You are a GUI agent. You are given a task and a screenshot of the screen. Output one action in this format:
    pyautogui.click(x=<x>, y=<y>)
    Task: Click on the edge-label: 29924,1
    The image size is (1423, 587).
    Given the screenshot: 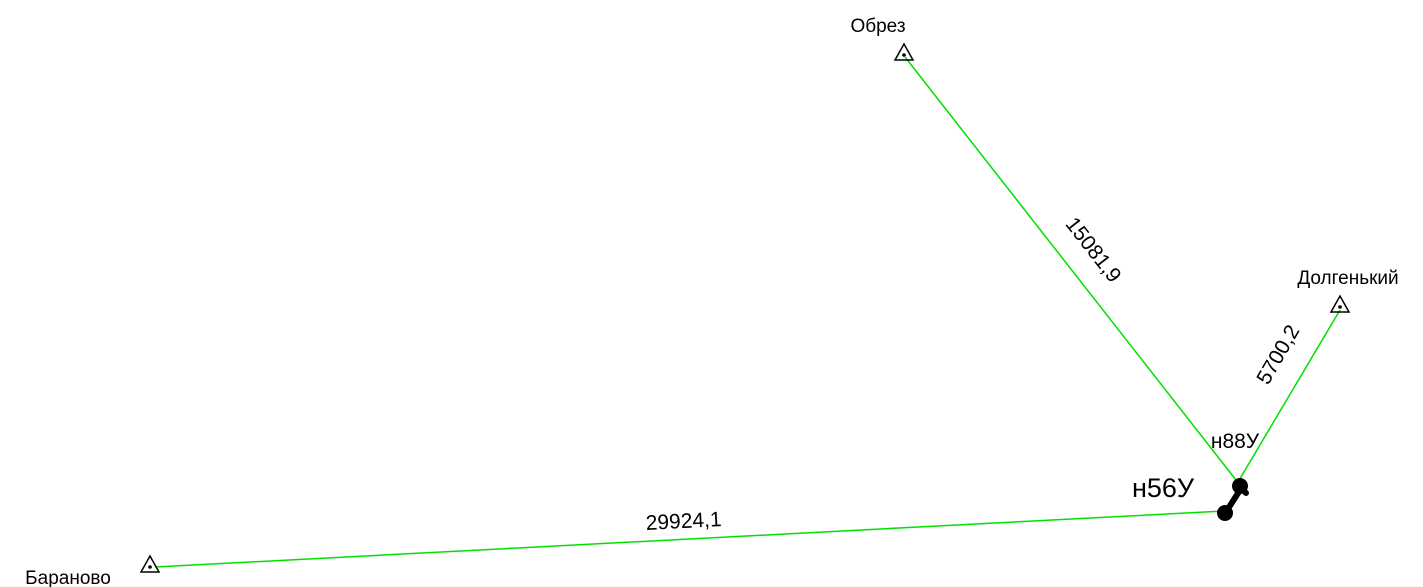 What is the action you would take?
    pyautogui.click(x=683, y=521)
    